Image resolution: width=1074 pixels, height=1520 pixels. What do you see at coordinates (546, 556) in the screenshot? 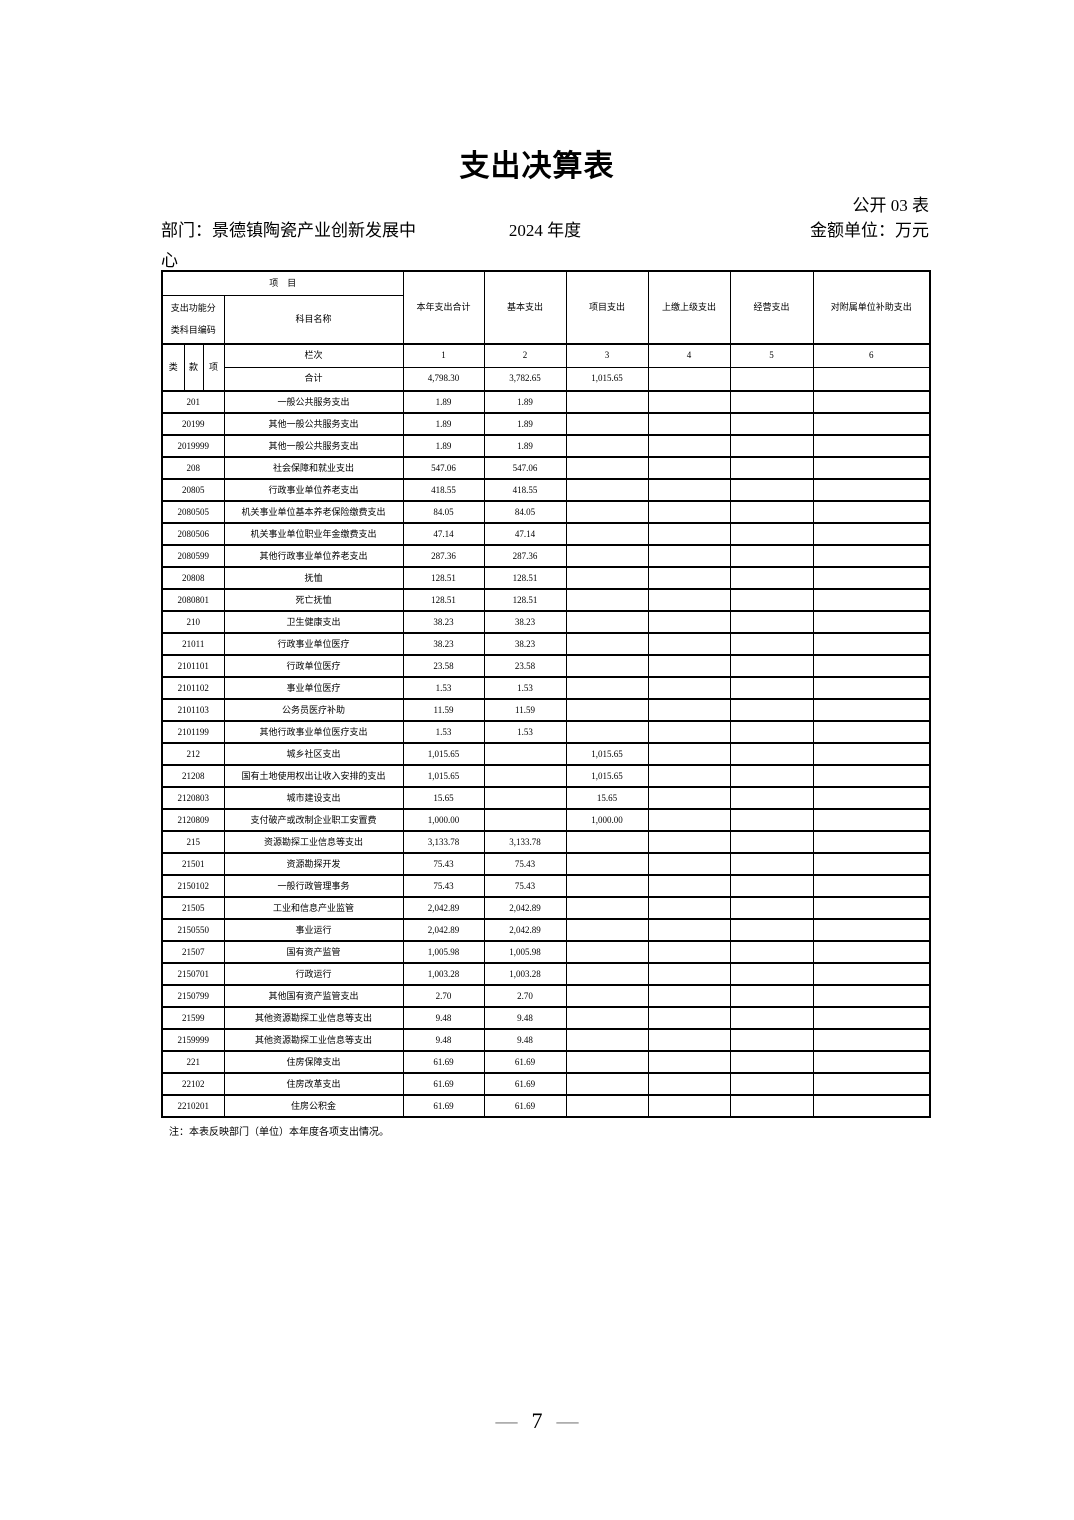
I see `table-row: 2080599 其他行政事业单位养老支出 287.36 287.36` at bounding box center [546, 556].